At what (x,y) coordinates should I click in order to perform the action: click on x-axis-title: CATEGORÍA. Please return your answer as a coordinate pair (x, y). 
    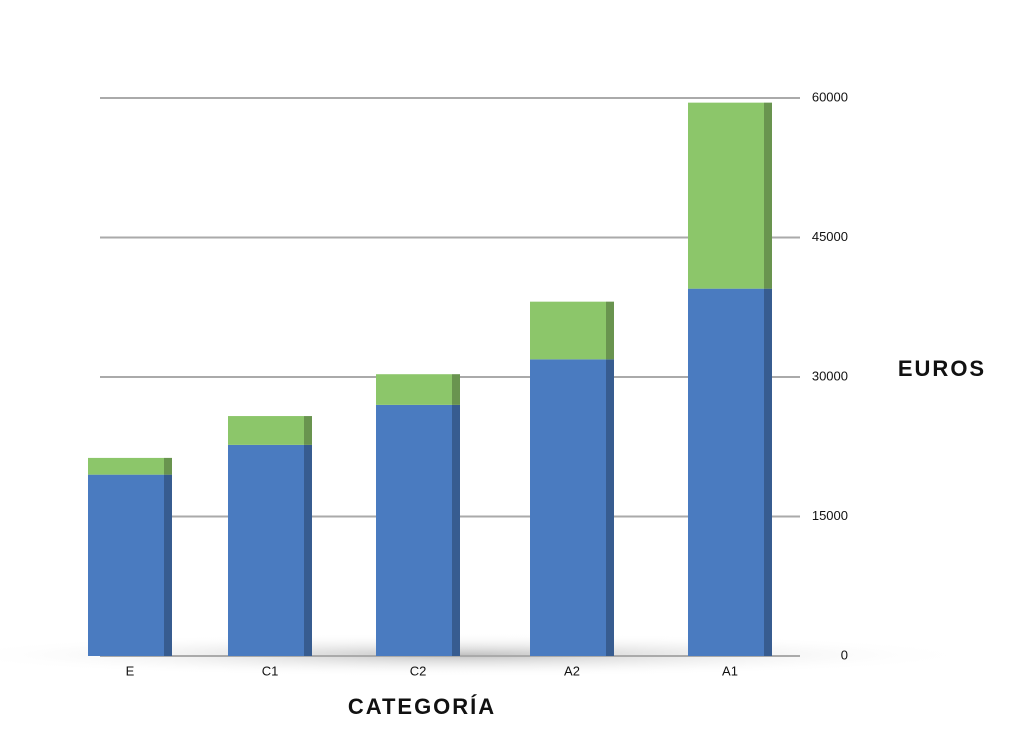
    Looking at the image, I should click on (422, 706).